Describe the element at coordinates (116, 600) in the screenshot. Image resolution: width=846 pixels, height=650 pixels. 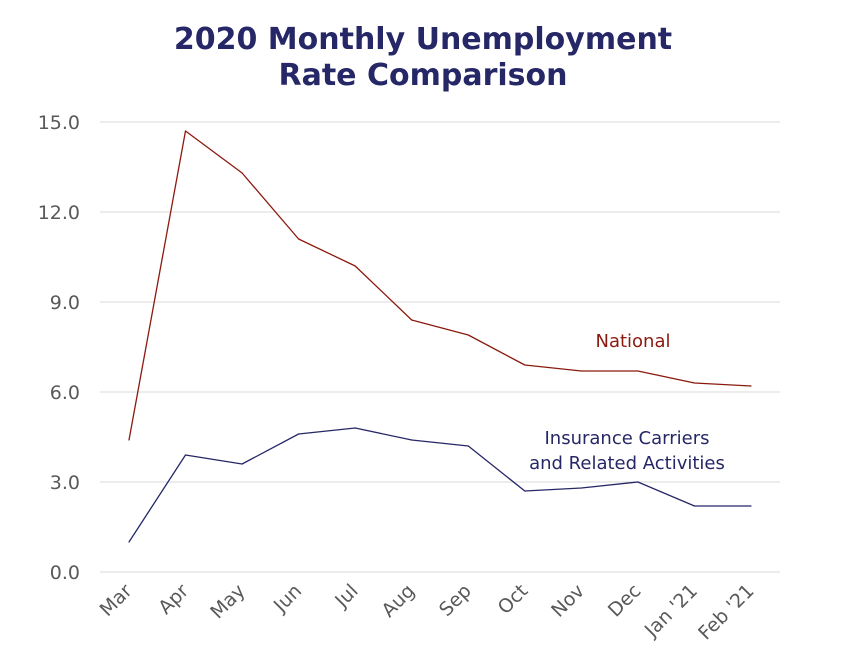
I see `x-tick-label: Mar` at that location.